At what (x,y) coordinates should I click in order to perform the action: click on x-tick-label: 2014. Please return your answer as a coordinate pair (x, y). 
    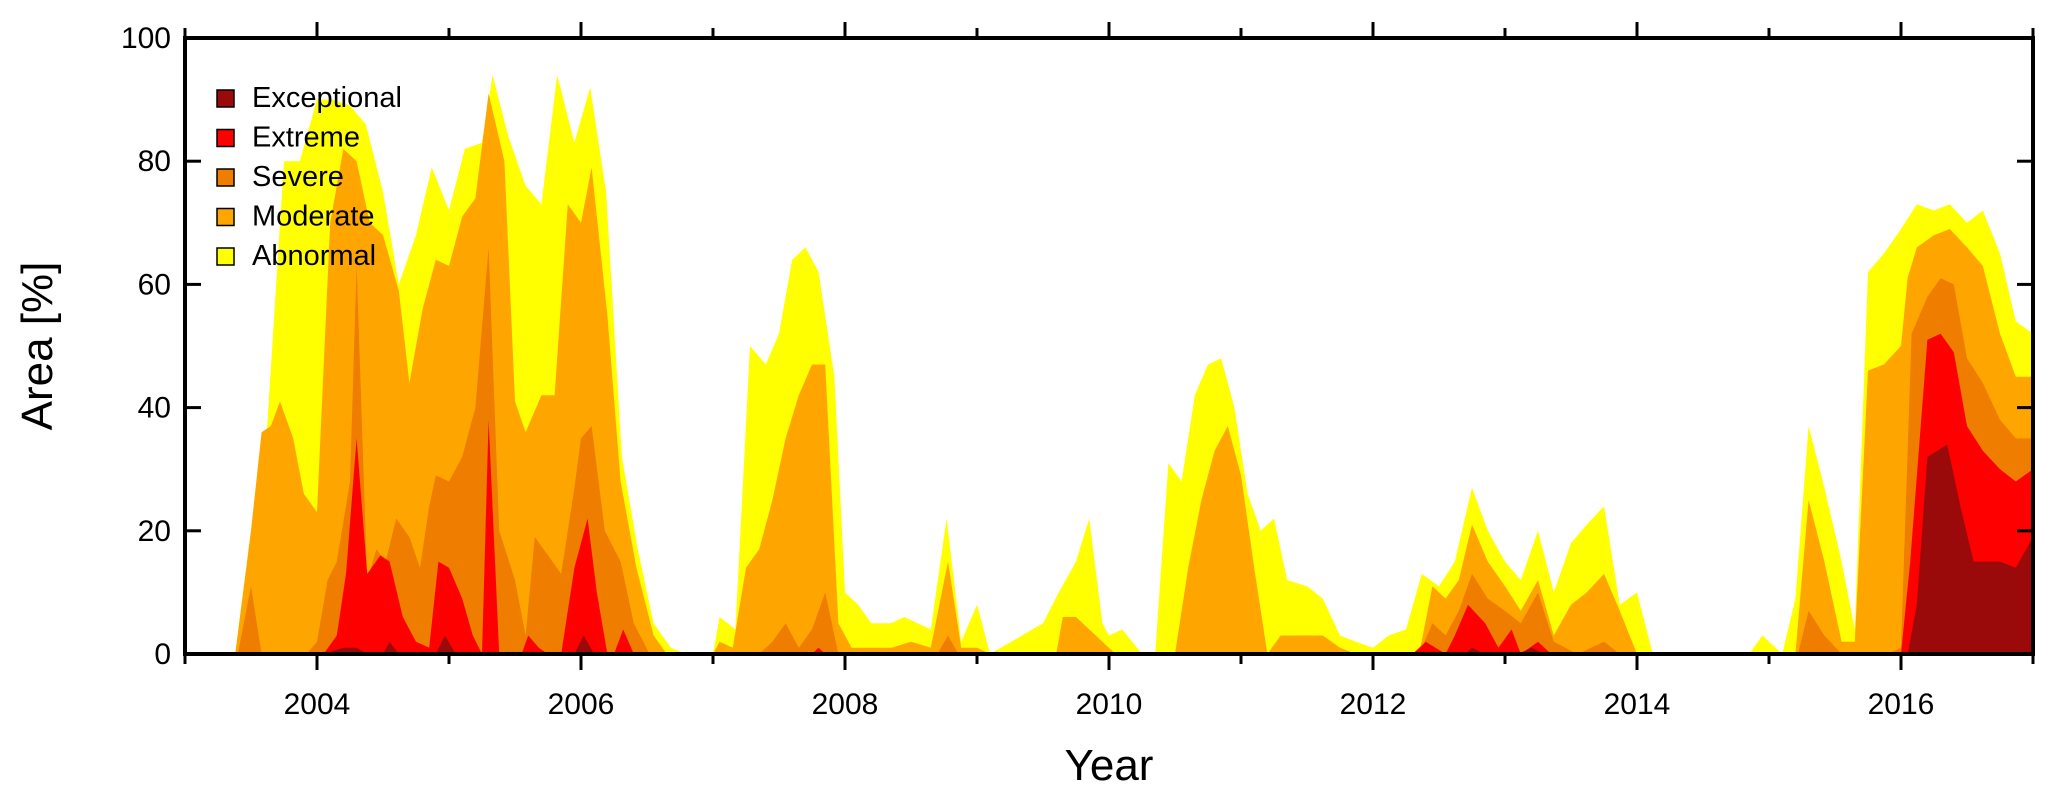
    Looking at the image, I should click on (1637, 704).